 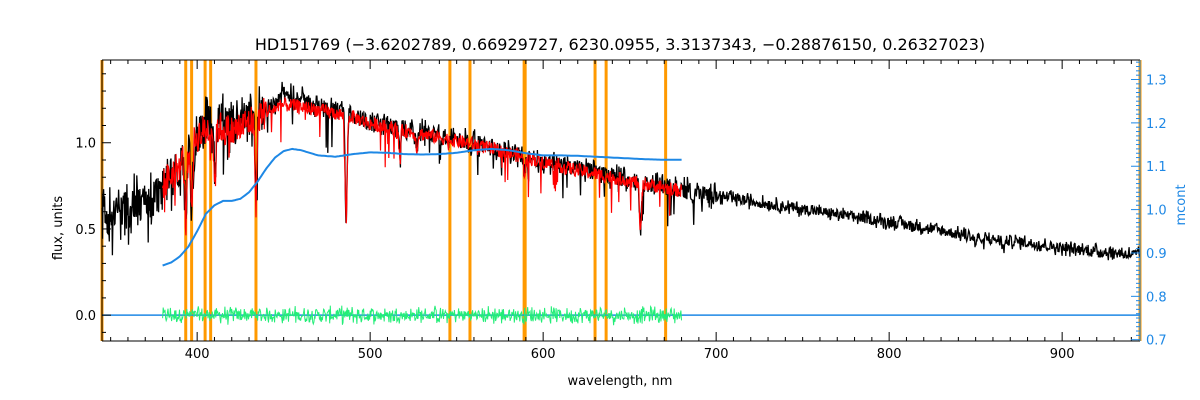 I want to click on residual-line, so click(x=422, y=315).